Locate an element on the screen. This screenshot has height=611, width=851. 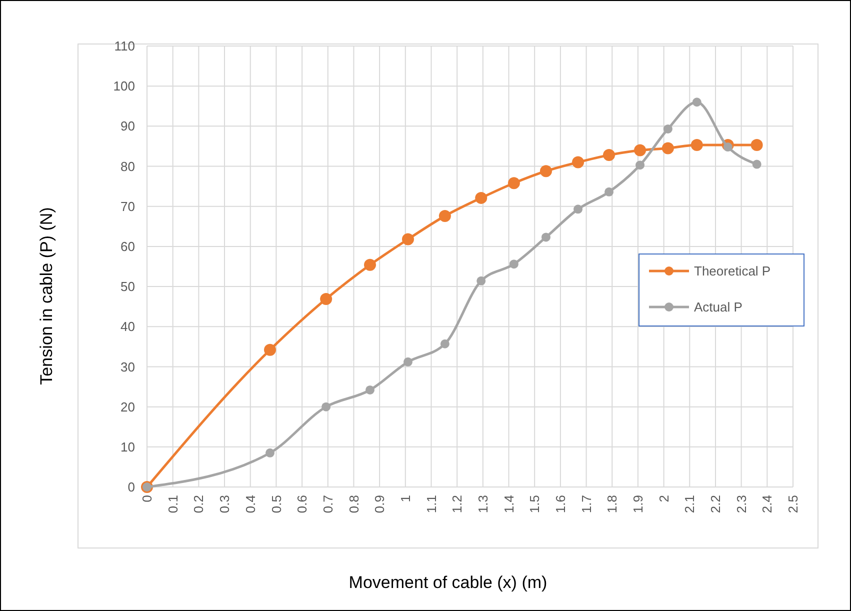
legend-label: Actual P is located at coordinates (718, 307).